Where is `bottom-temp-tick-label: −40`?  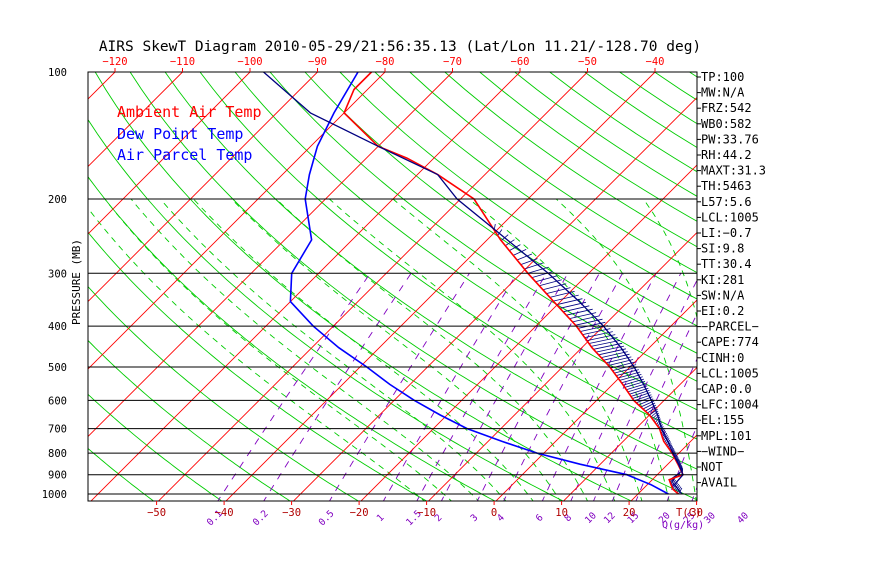 bottom-temp-tick-label: −40 is located at coordinates (224, 513).